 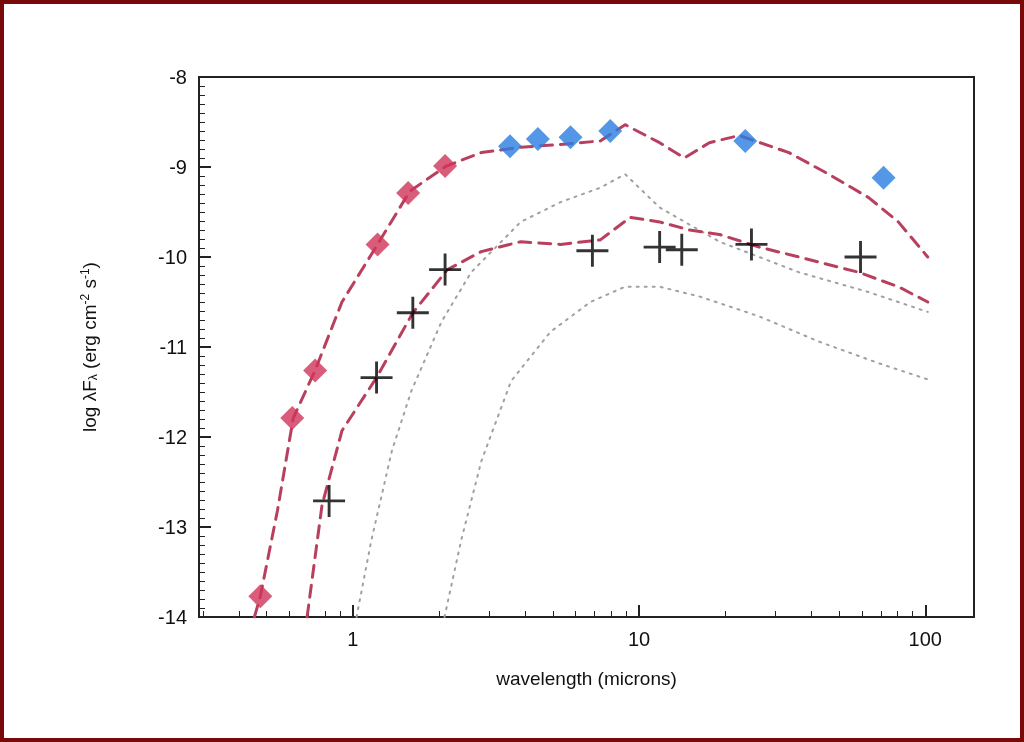 What do you see at coordinates (172, 257) in the screenshot?
I see `y-tick-label: -10` at bounding box center [172, 257].